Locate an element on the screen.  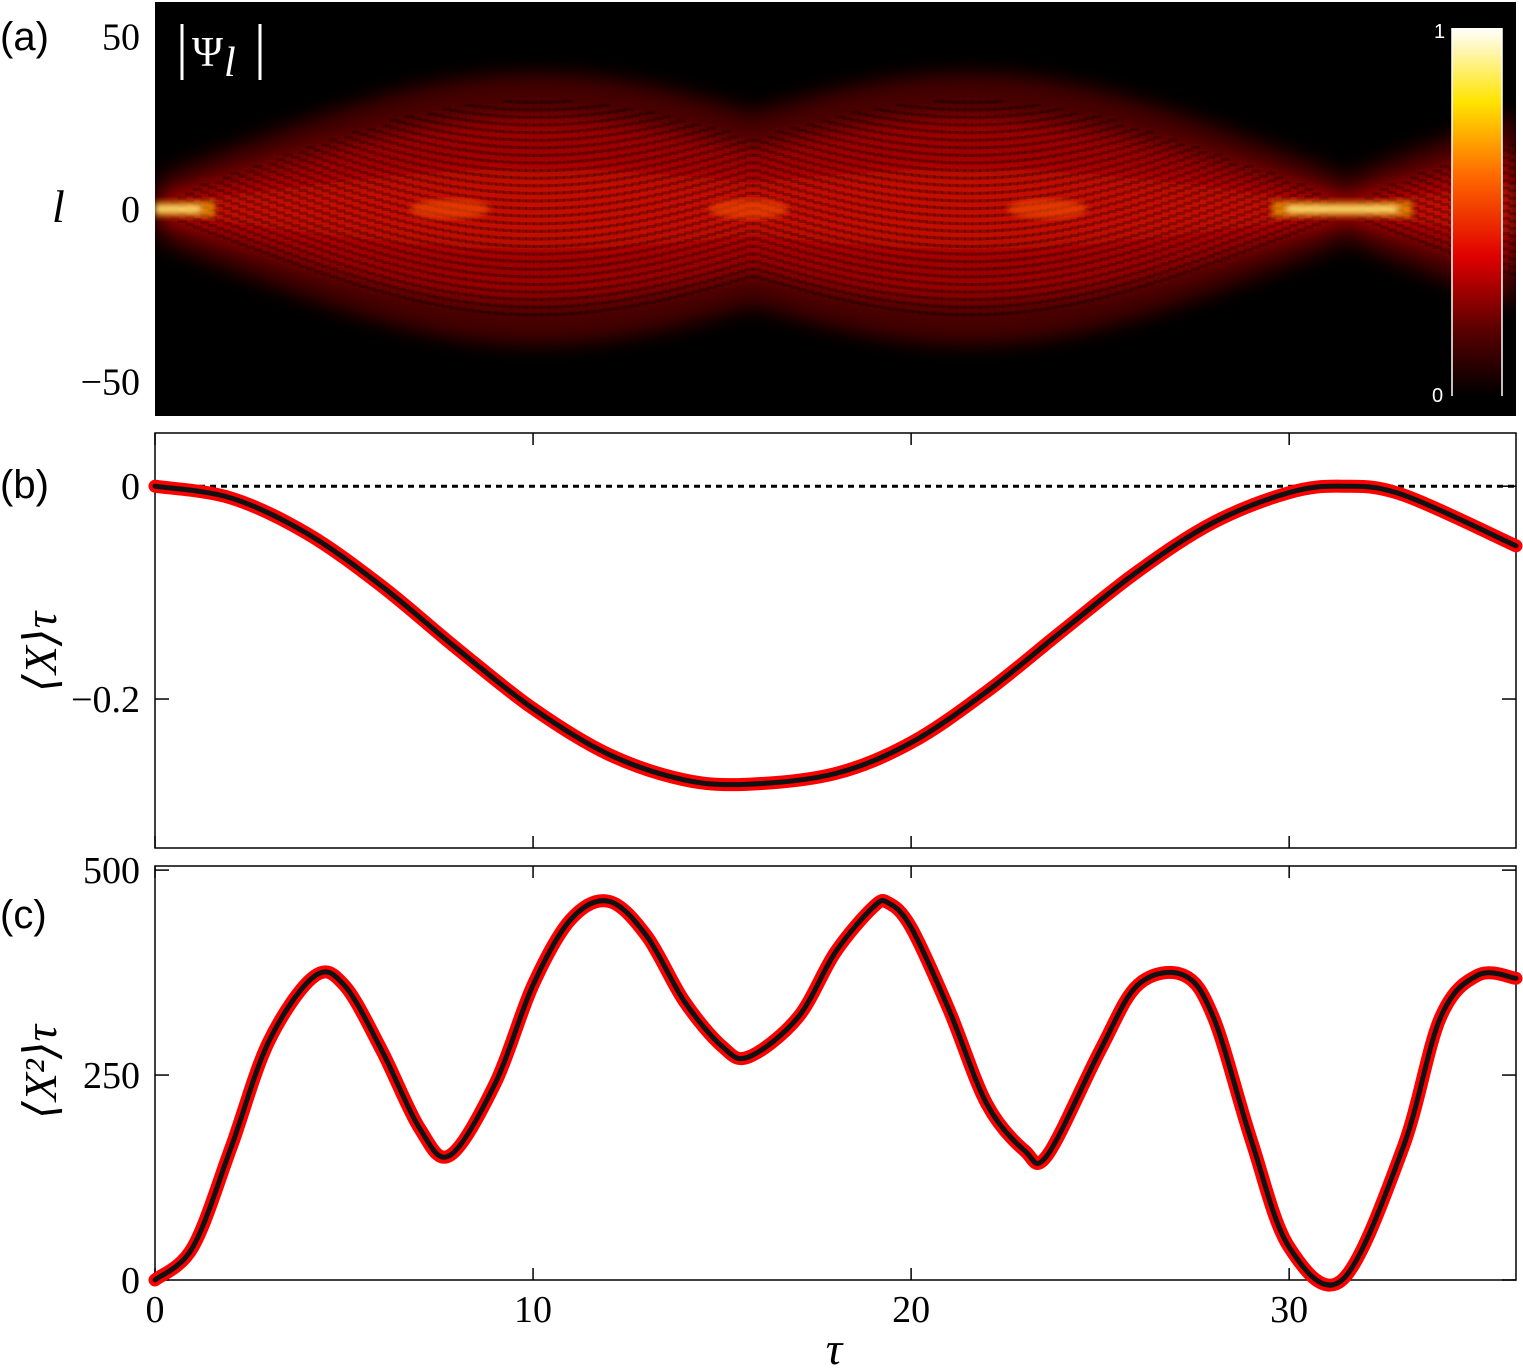
heatmap-cell is located at coordinates (795, 209).